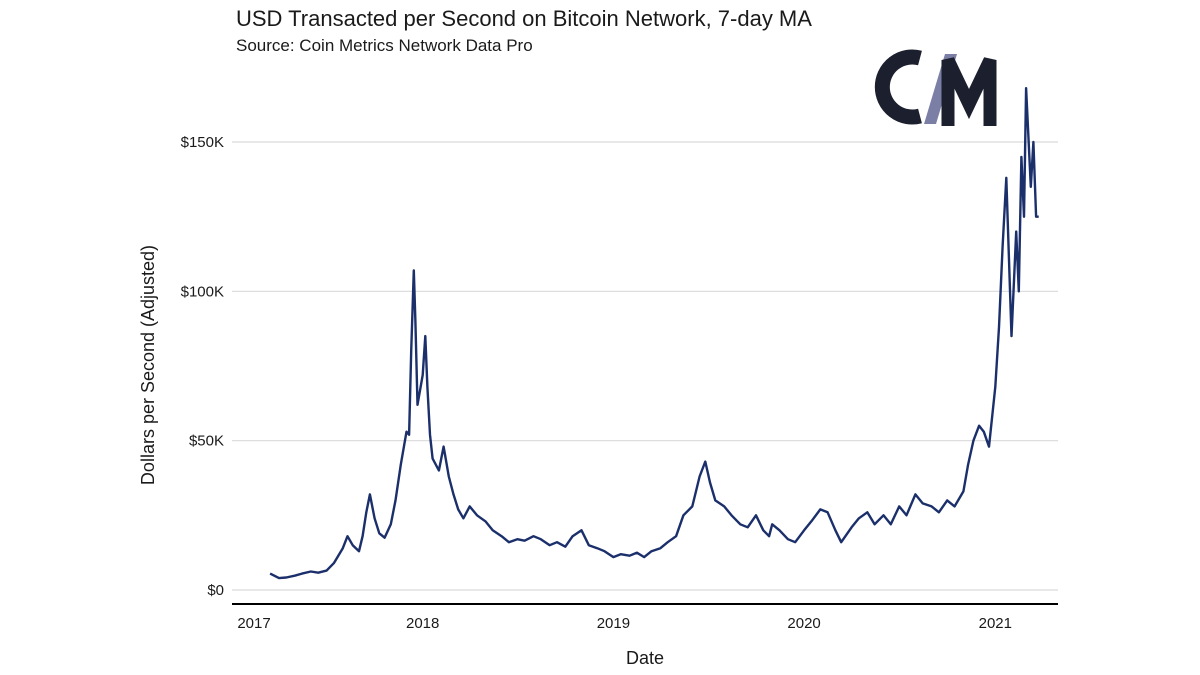 This screenshot has height=675, width=1200. I want to click on x-tick-label: 2018, so click(422, 623).